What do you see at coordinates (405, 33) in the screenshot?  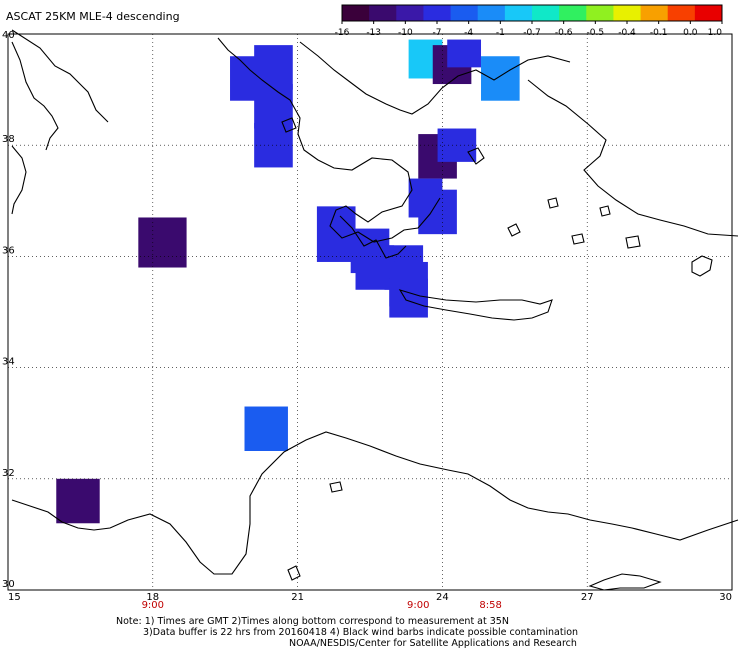 I see `colorbar-label: -10` at bounding box center [405, 33].